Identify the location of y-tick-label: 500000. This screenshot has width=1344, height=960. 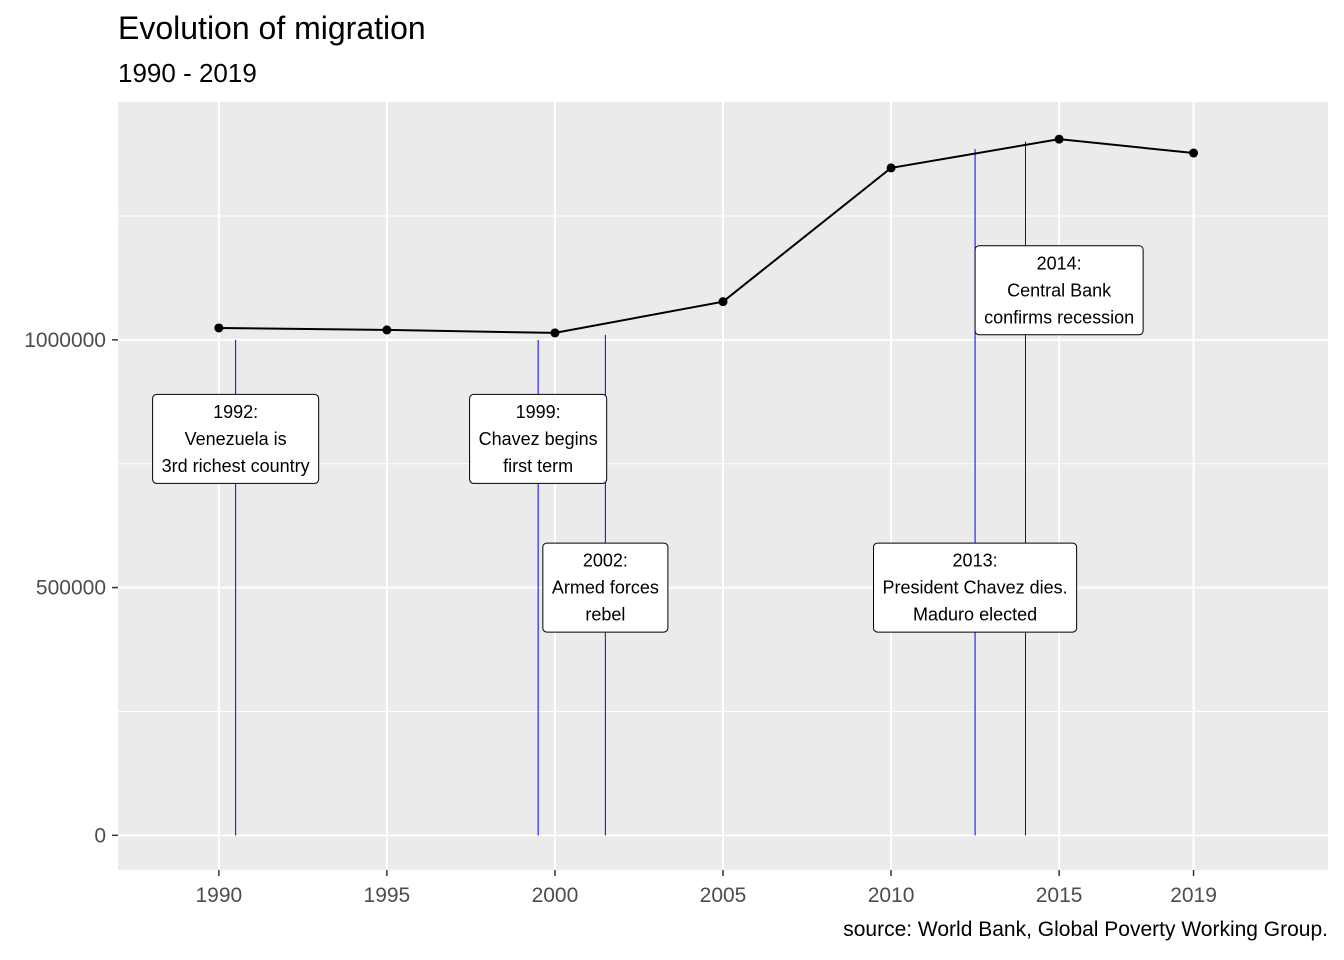
(71, 588).